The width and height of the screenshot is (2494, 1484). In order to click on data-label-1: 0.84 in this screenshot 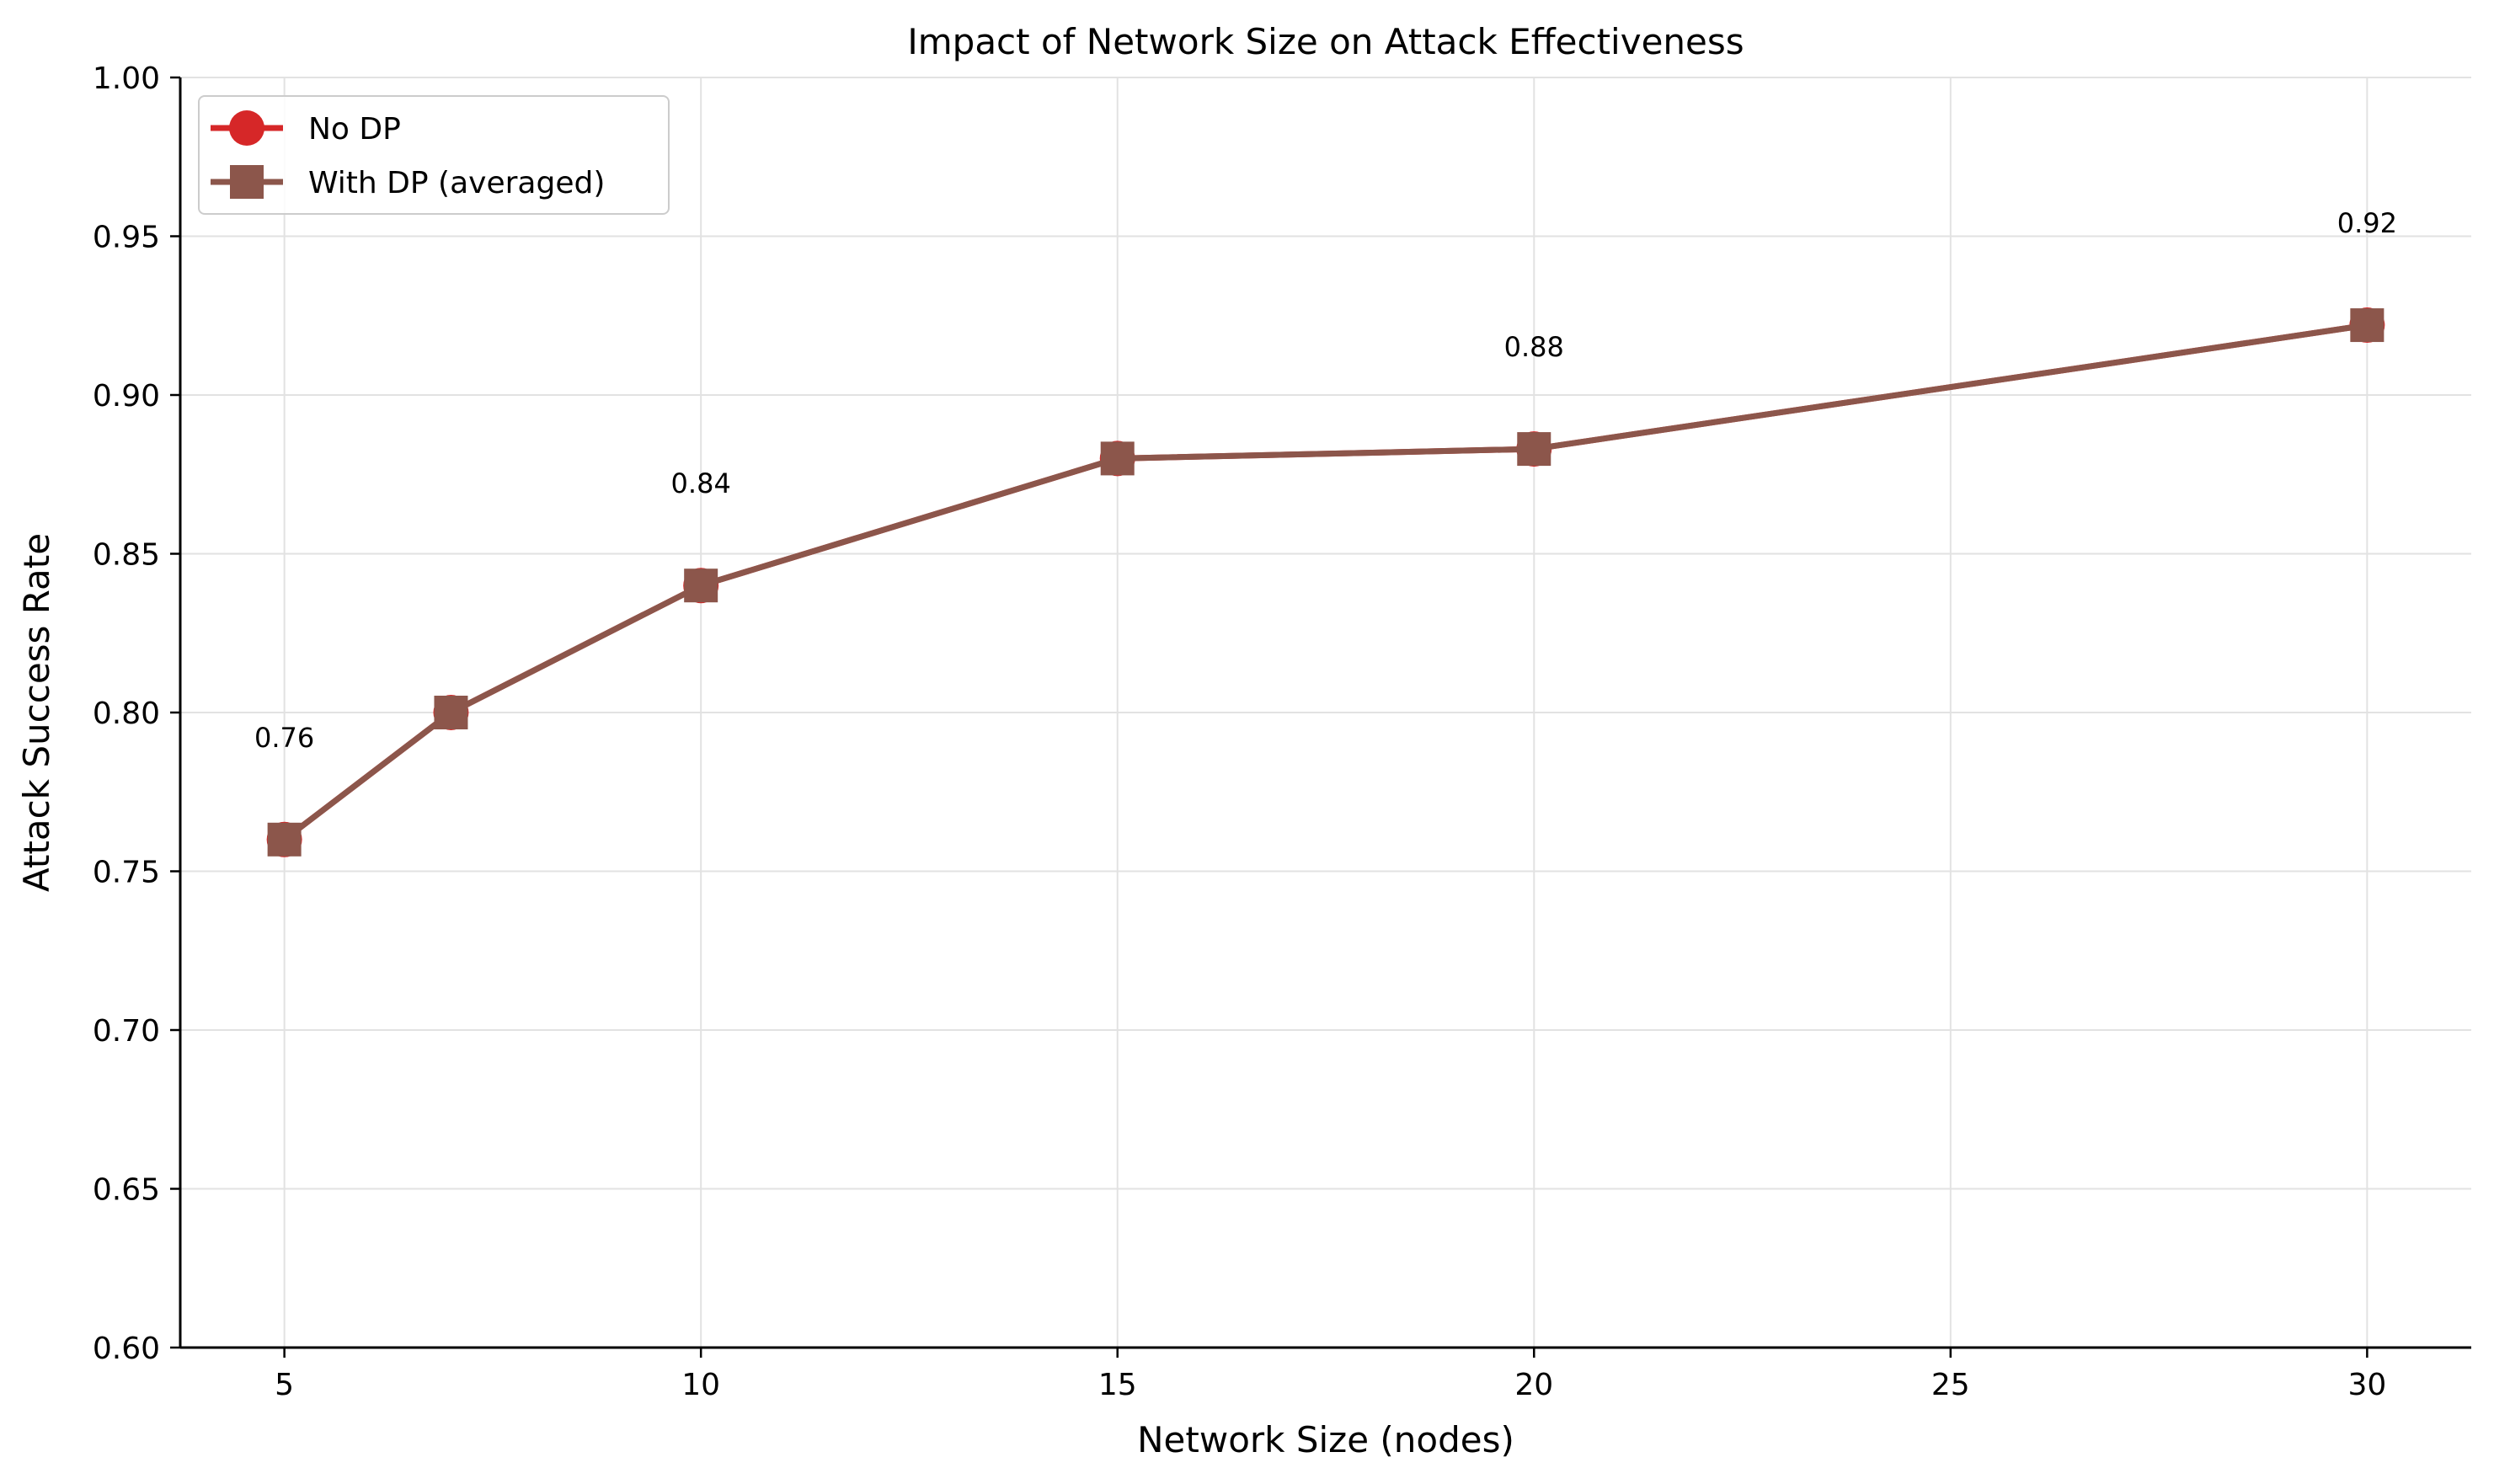, I will do `click(701, 483)`.